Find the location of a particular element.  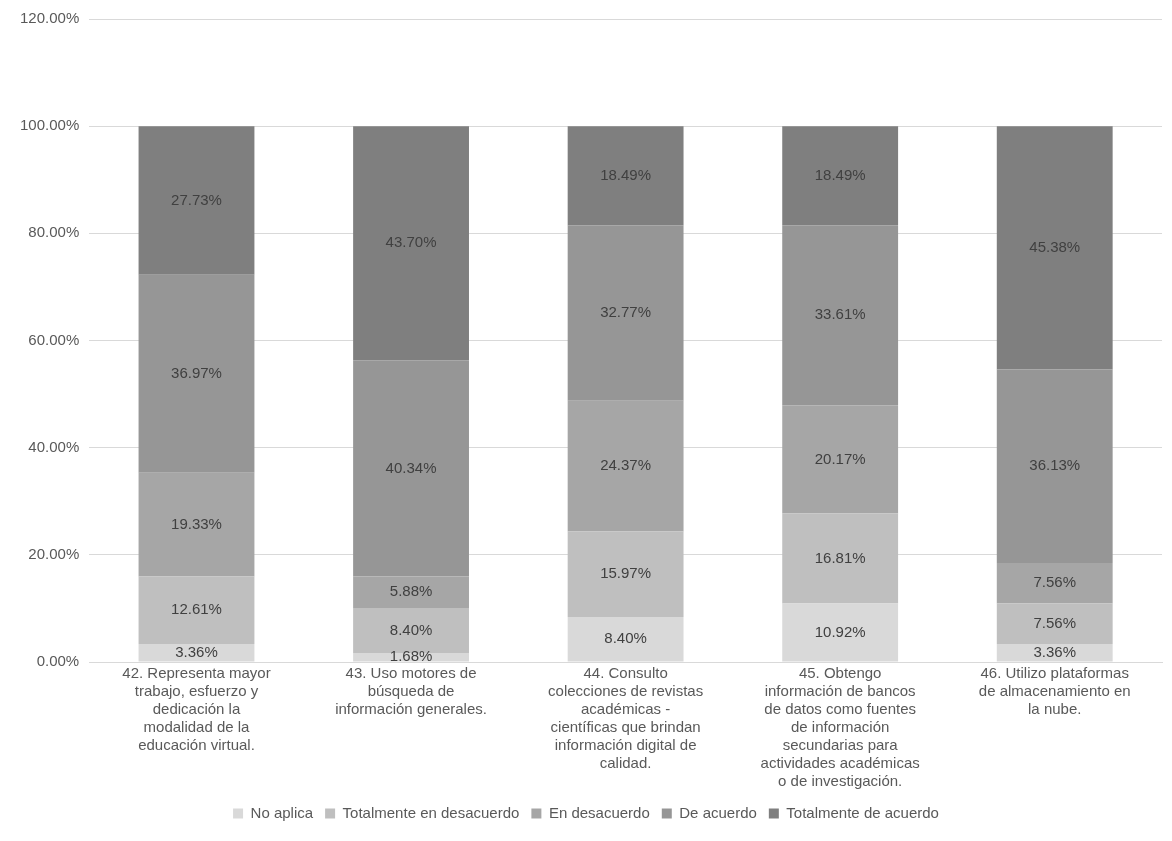

y-tick-label: 120.00% is located at coordinates (50, 18).